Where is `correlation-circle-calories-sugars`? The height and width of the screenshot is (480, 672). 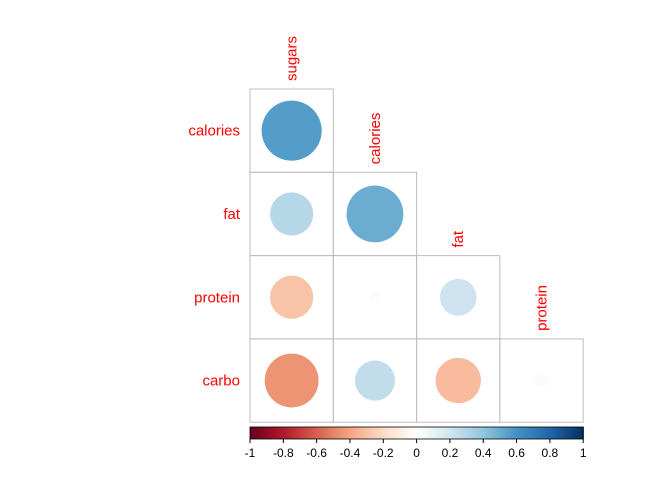
correlation-circle-calories-sugars is located at coordinates (291, 130).